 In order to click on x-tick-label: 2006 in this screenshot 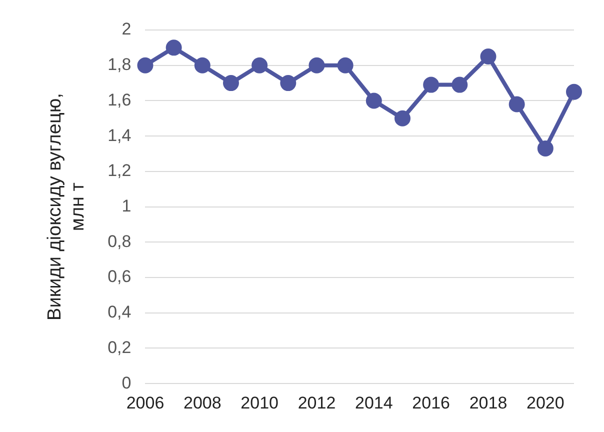, I will do `click(145, 402)`.